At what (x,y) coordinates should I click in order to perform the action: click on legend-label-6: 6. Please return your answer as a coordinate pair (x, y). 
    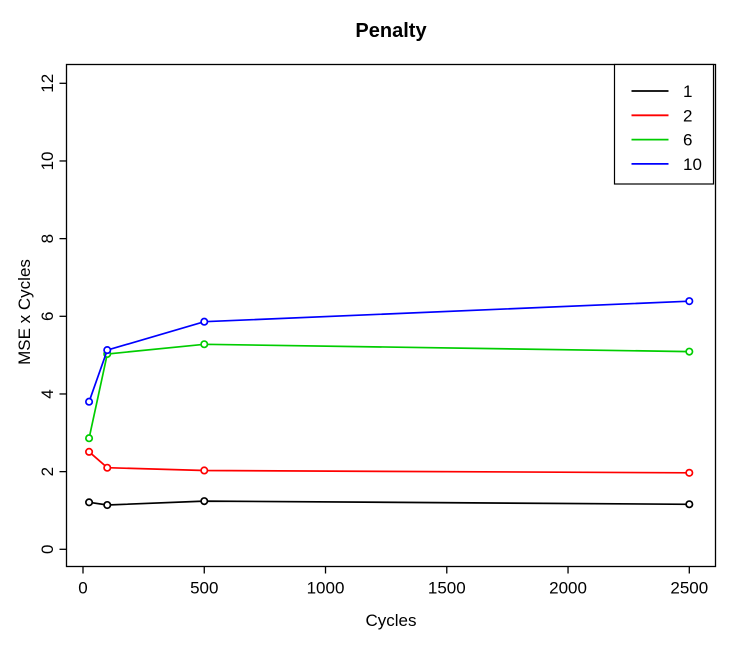
    Looking at the image, I should click on (687, 140).